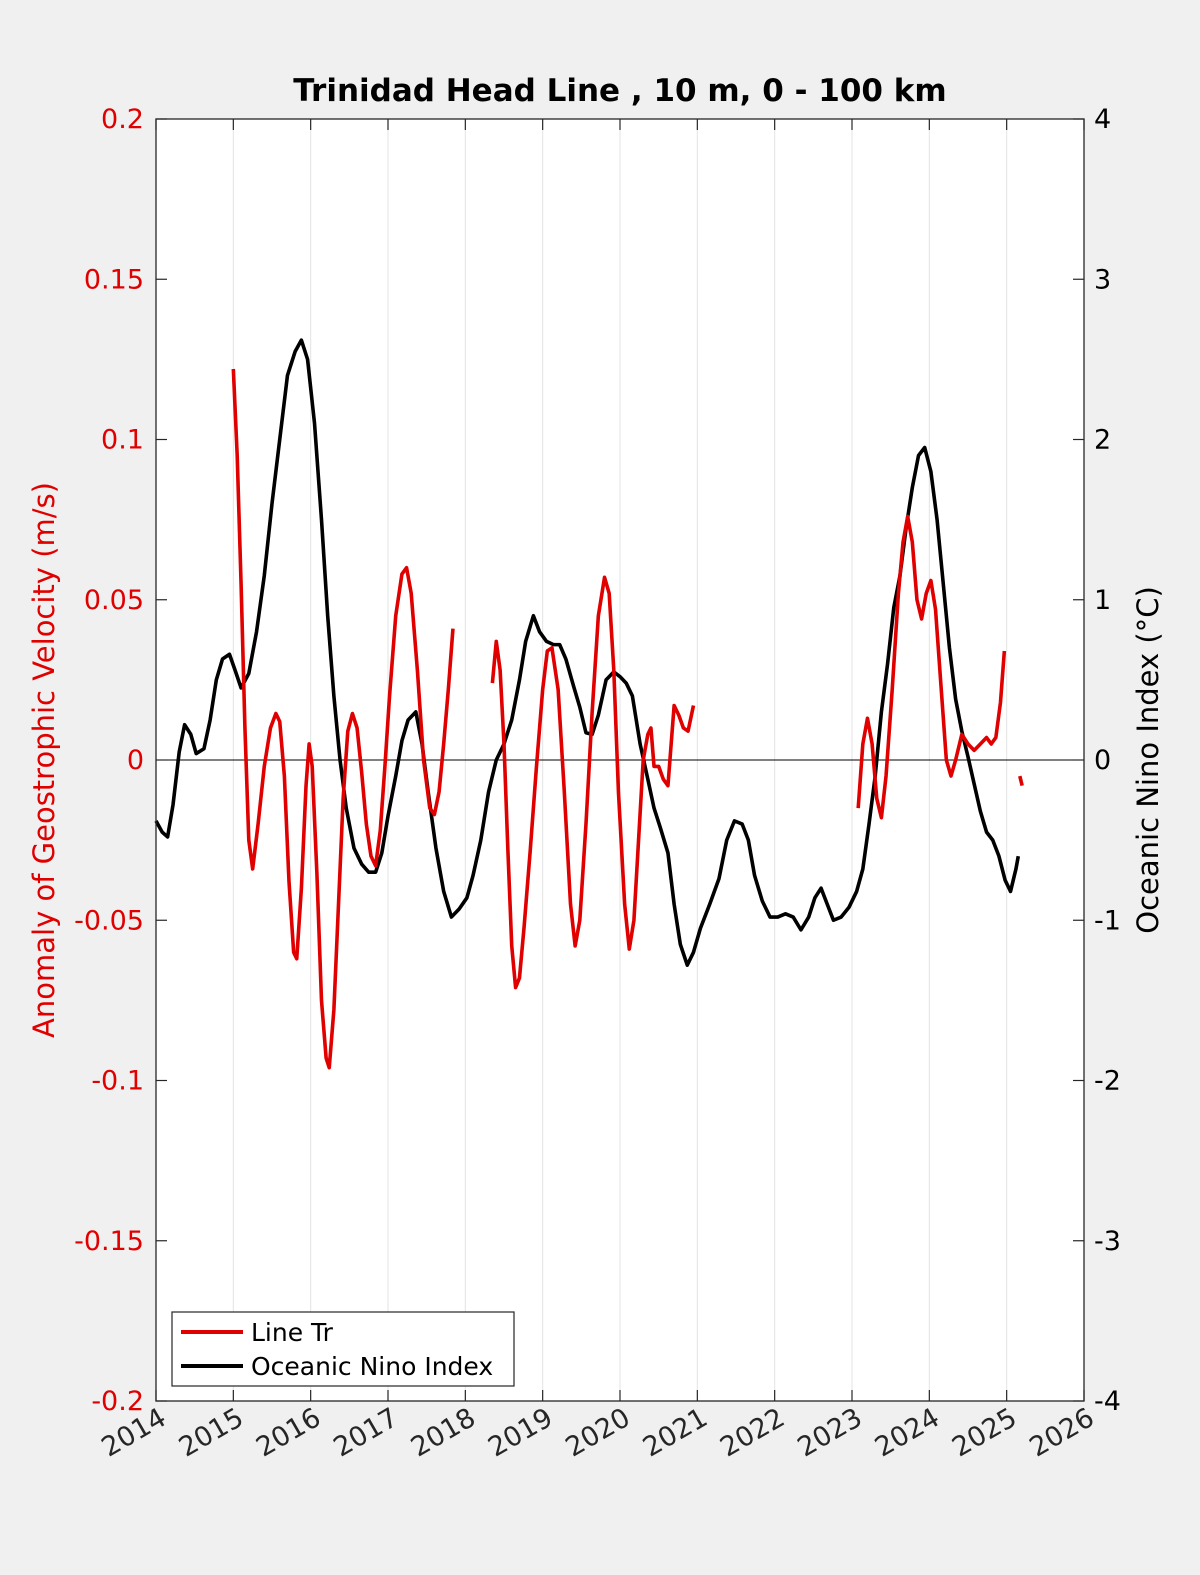 The height and width of the screenshot is (1575, 1200). Describe the element at coordinates (109, 1241) in the screenshot. I see `y-left-tick-label: -0.15` at that location.